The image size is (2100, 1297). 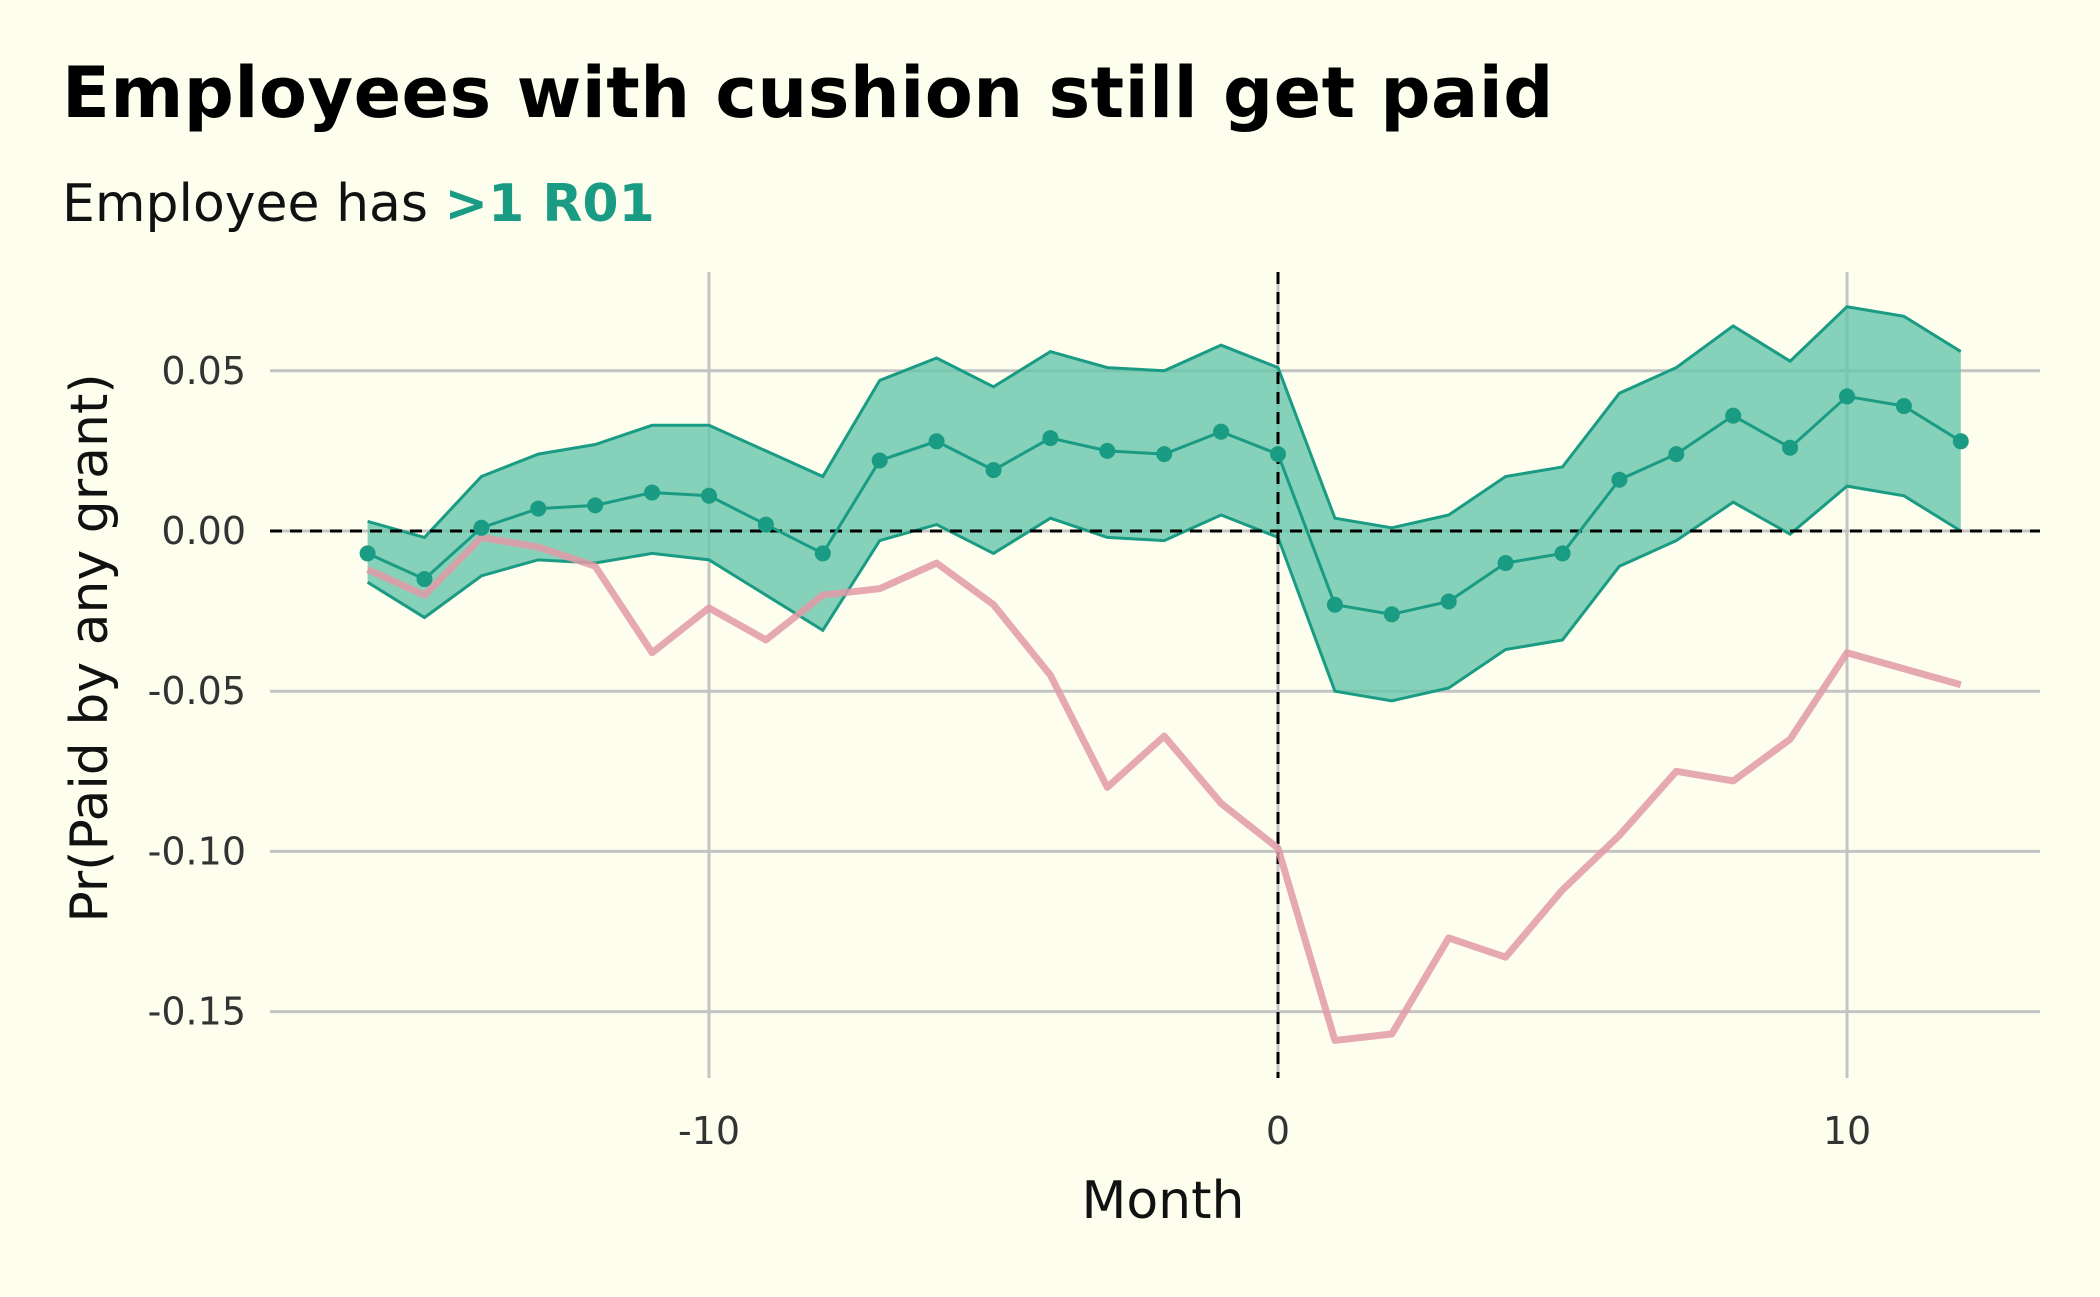 What do you see at coordinates (808, 93) in the screenshot?
I see `chart-title: Employees with cushion still get paid` at bounding box center [808, 93].